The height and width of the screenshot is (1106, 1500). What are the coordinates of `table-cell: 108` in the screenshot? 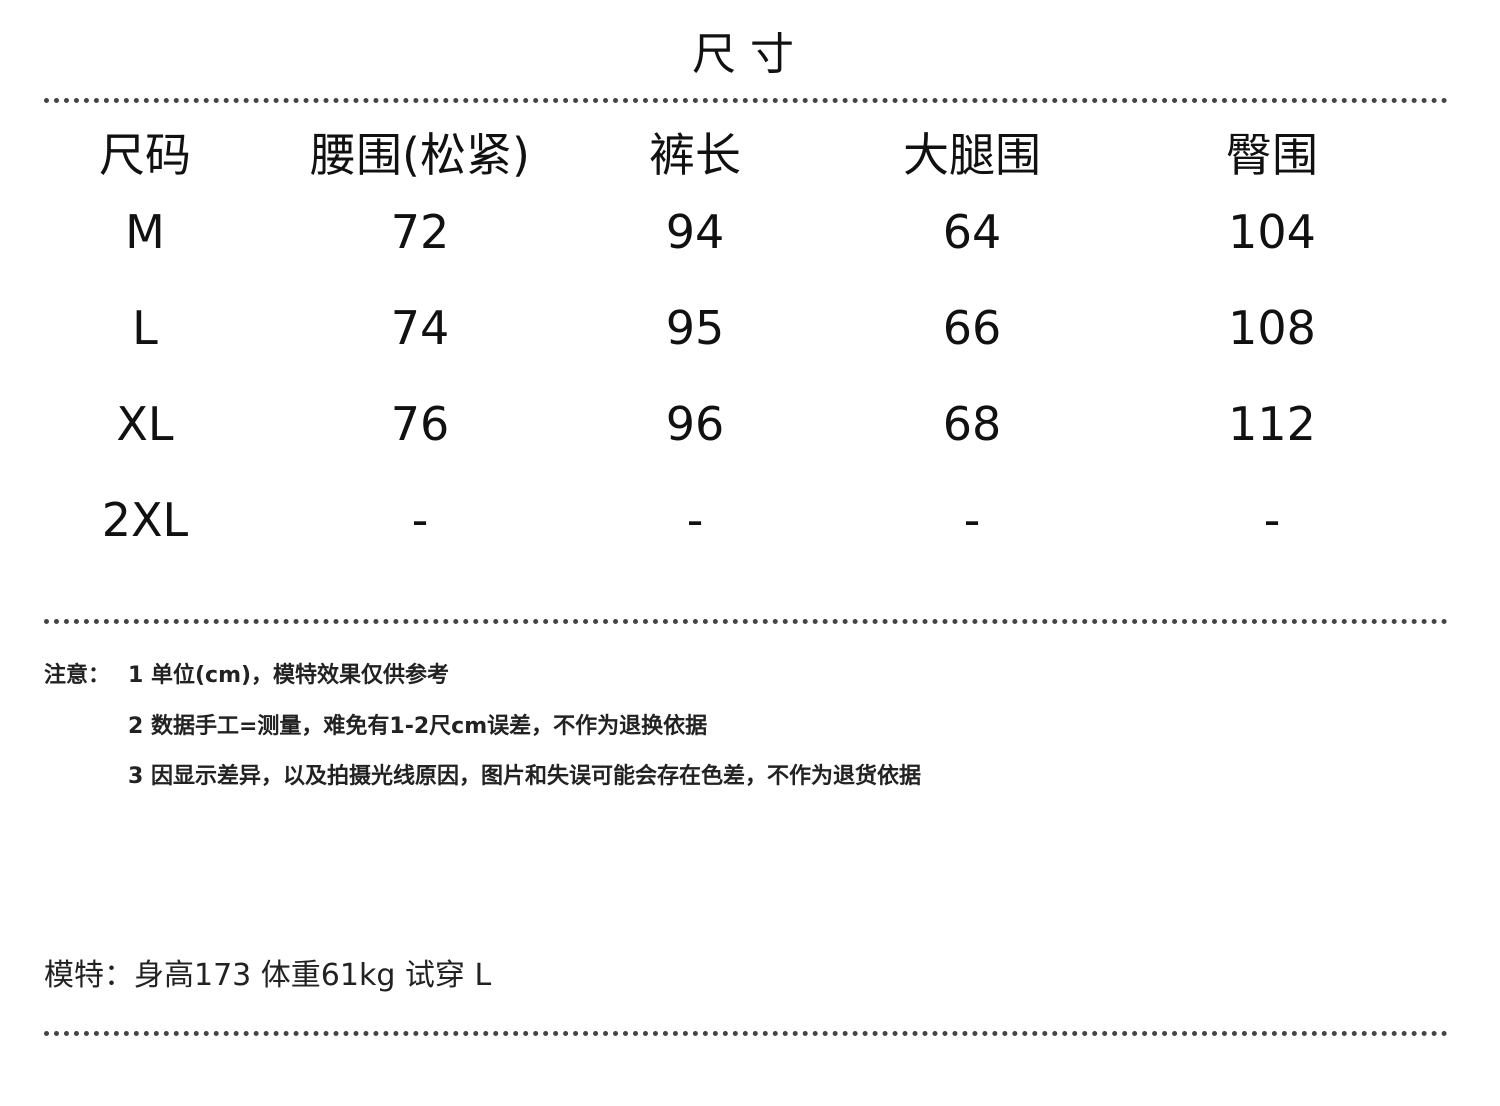 It's located at (1272, 328).